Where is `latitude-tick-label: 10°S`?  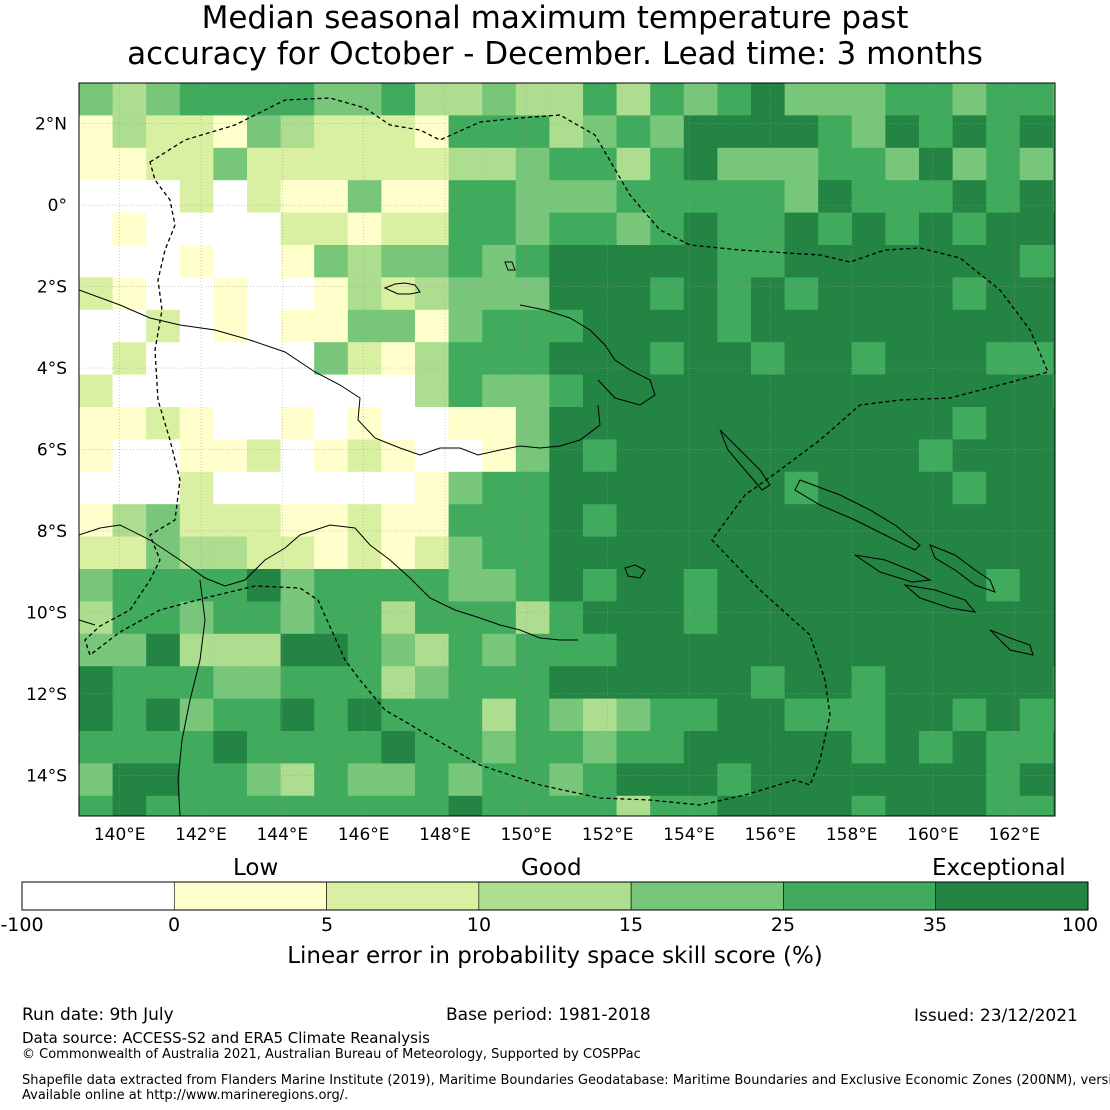 latitude-tick-label: 10°S is located at coordinates (46, 613).